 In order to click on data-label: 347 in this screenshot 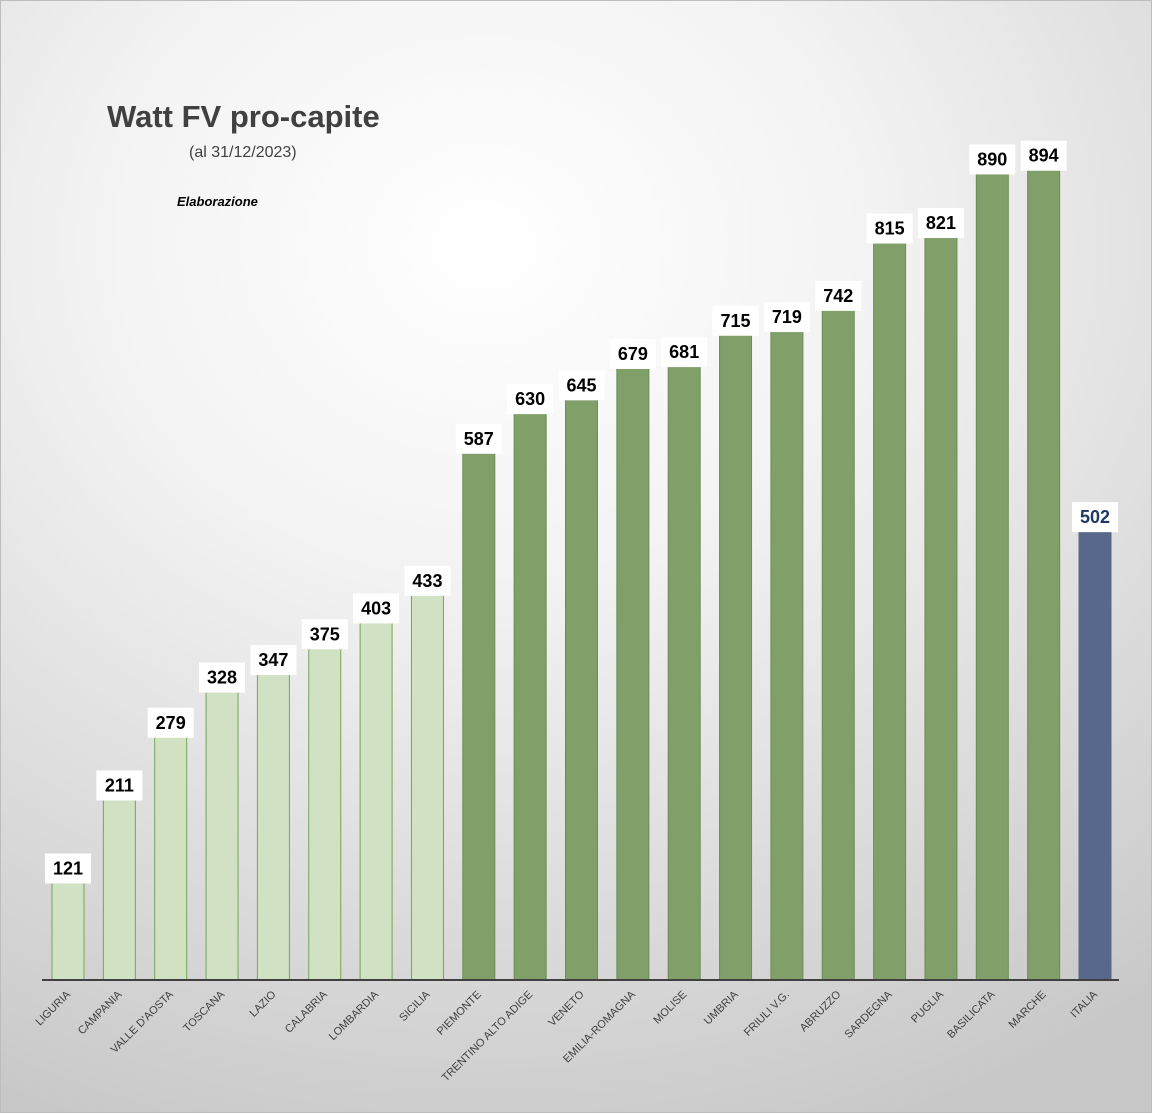, I will do `click(273, 660)`.